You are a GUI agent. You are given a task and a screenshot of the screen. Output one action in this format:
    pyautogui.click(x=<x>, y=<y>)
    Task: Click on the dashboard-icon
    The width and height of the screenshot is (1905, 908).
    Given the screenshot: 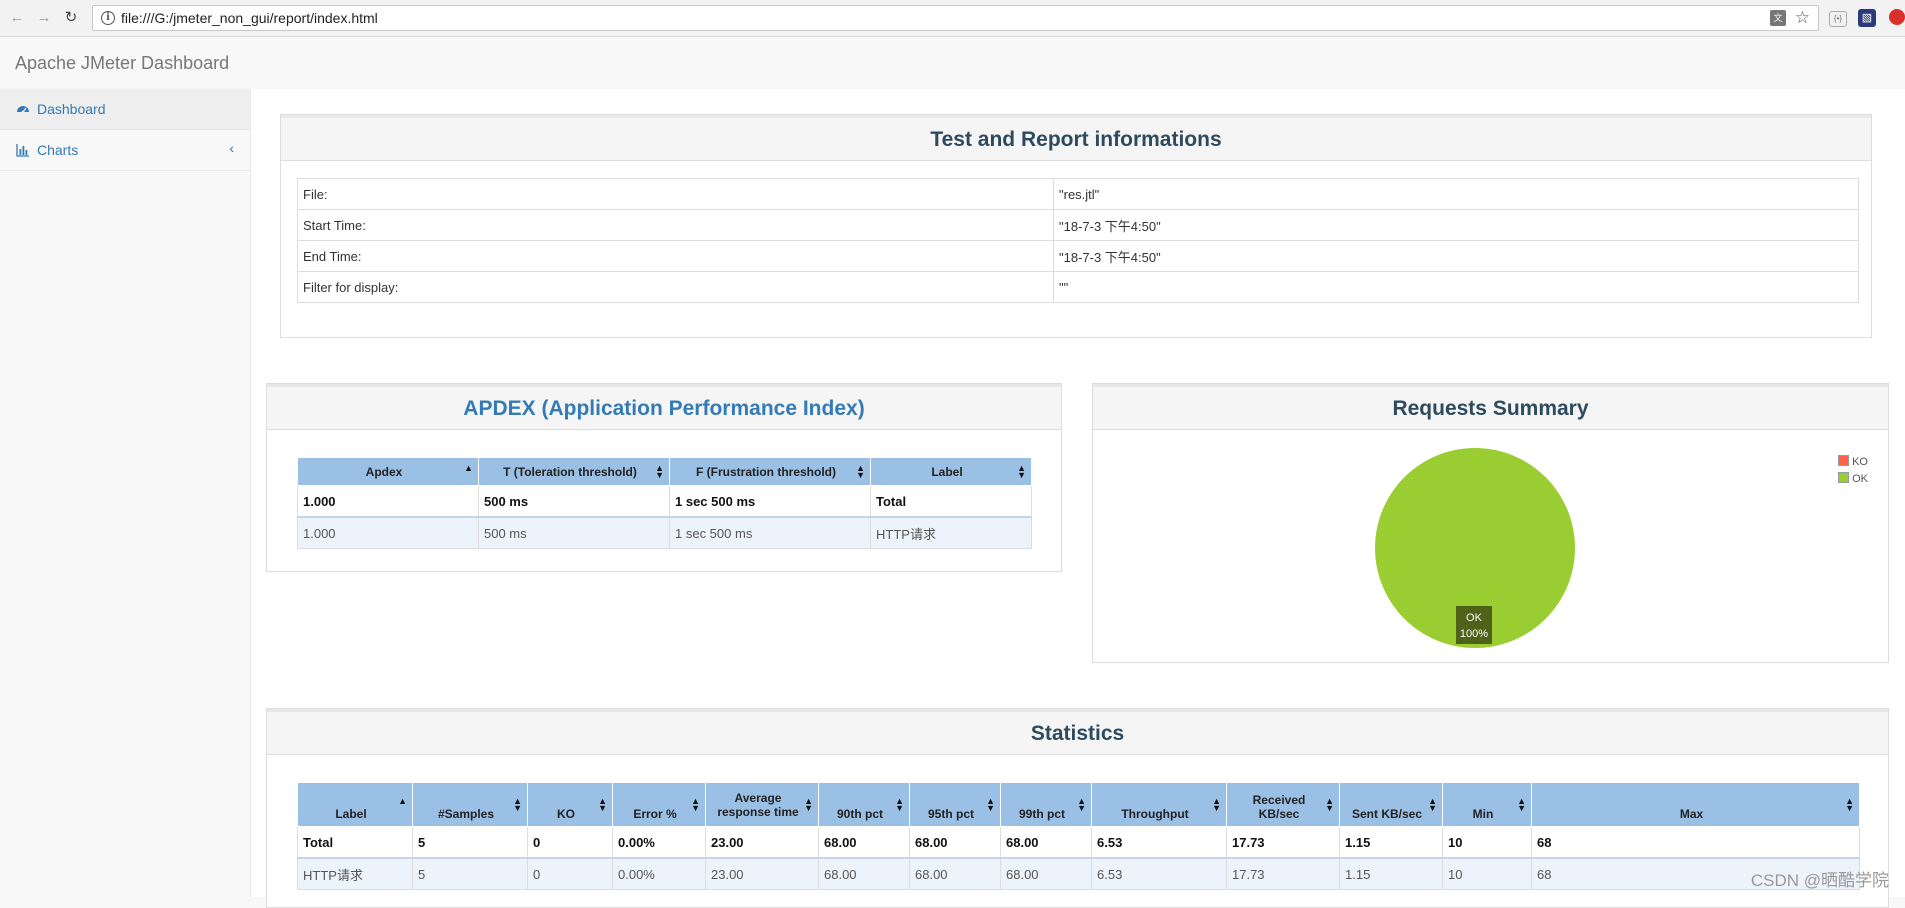 What is the action you would take?
    pyautogui.click(x=23, y=110)
    